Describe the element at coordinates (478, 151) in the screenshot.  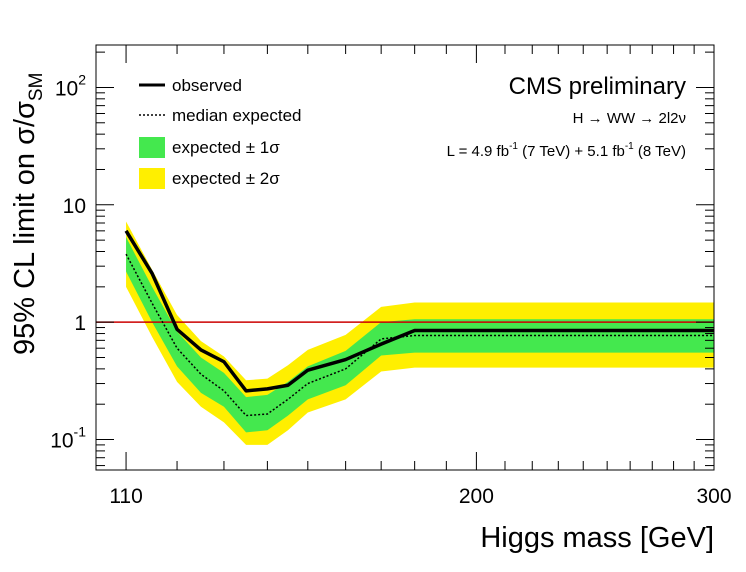
I see `lumi-prefix: L = 4.9 fb` at that location.